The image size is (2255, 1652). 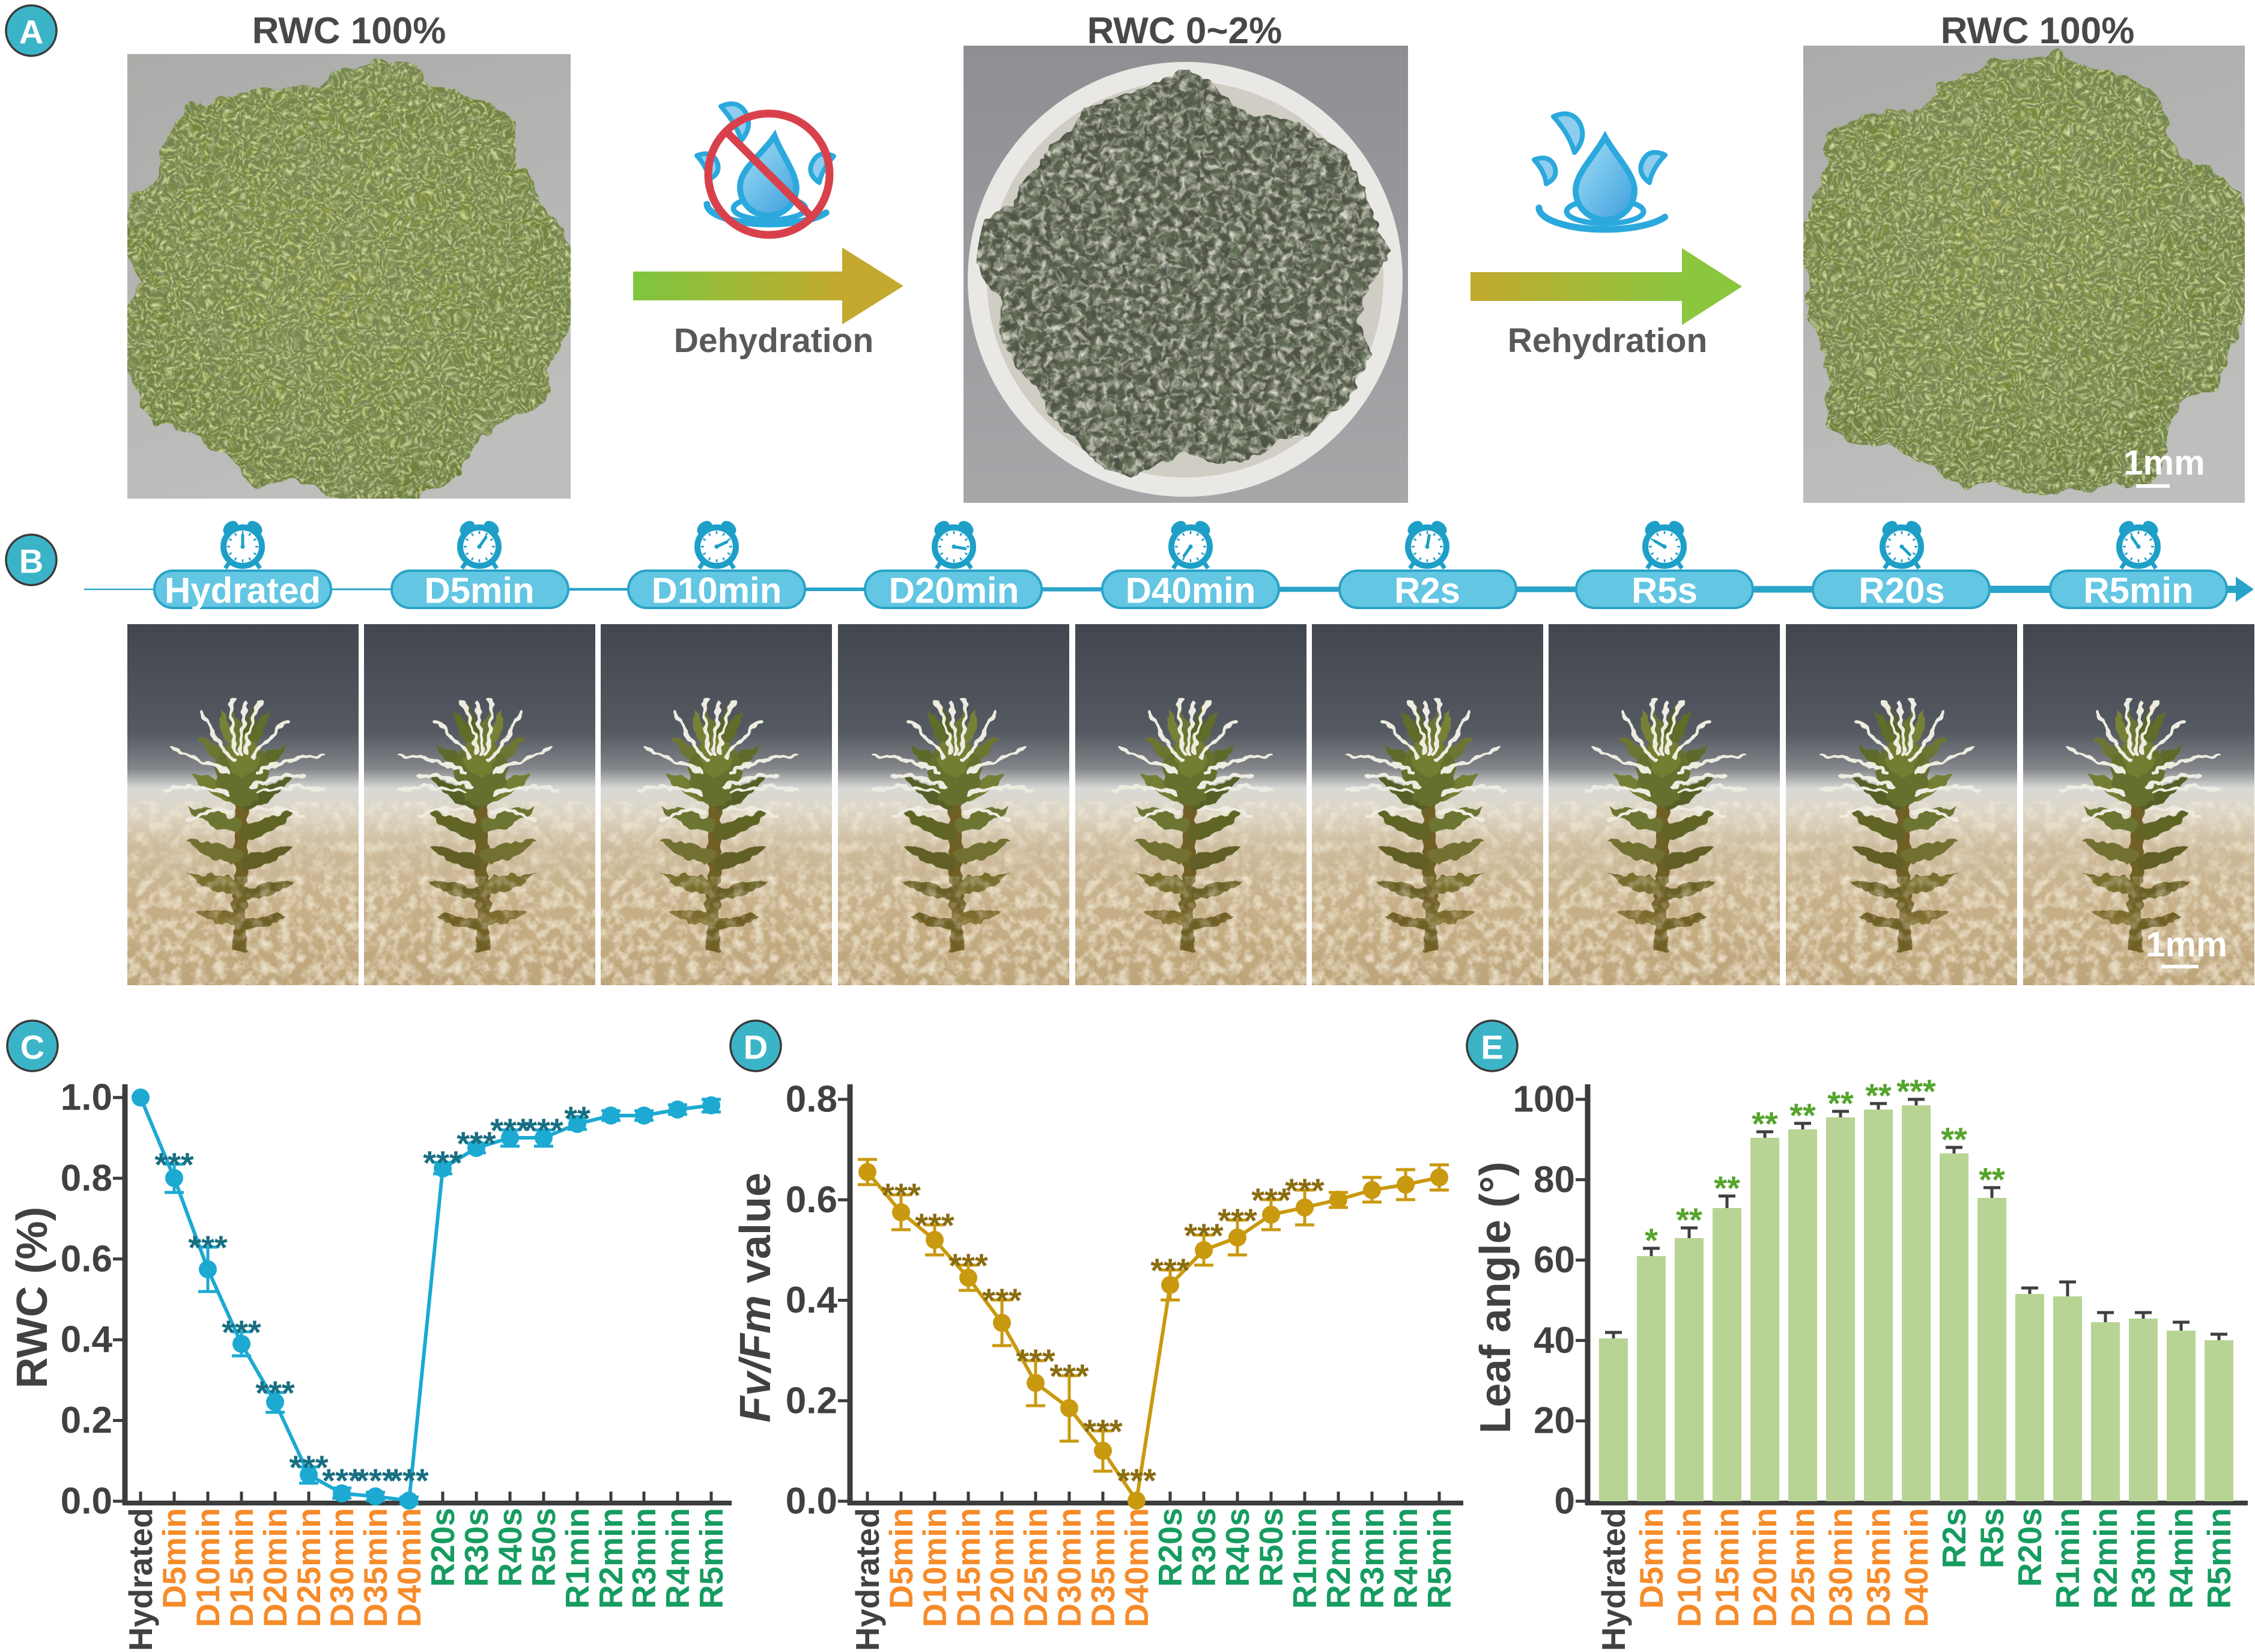 I want to click on svg-text: 0.6, so click(x=811, y=1200).